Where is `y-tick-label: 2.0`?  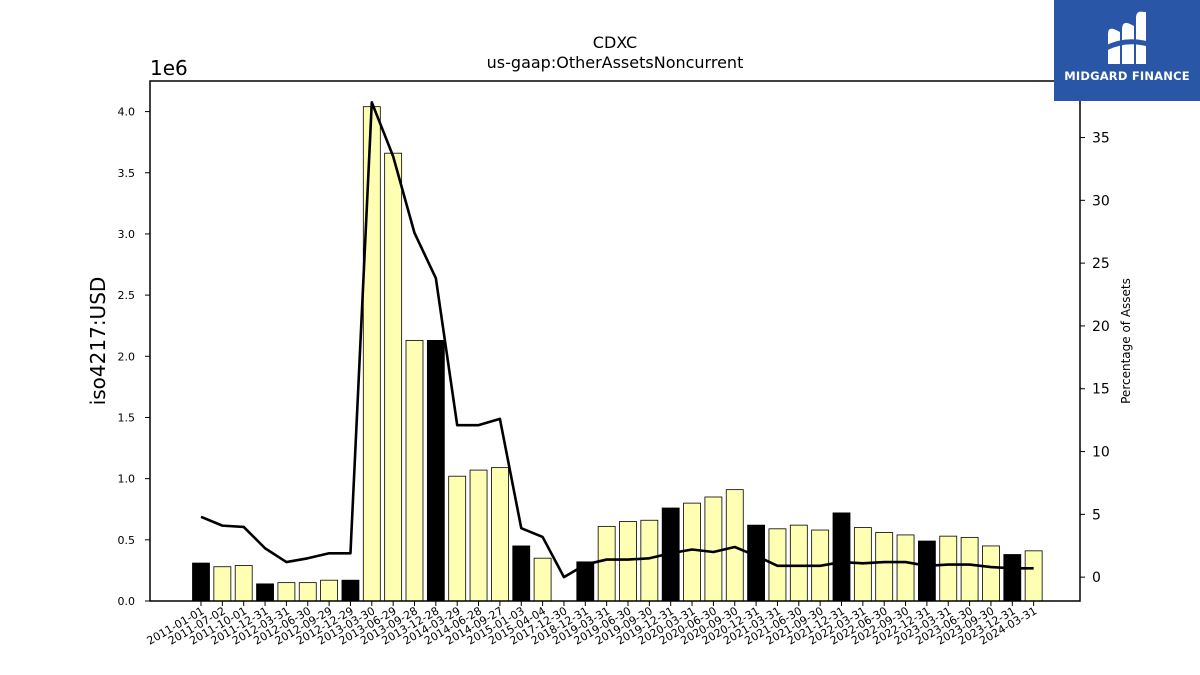 y-tick-label: 2.0 is located at coordinates (127, 356).